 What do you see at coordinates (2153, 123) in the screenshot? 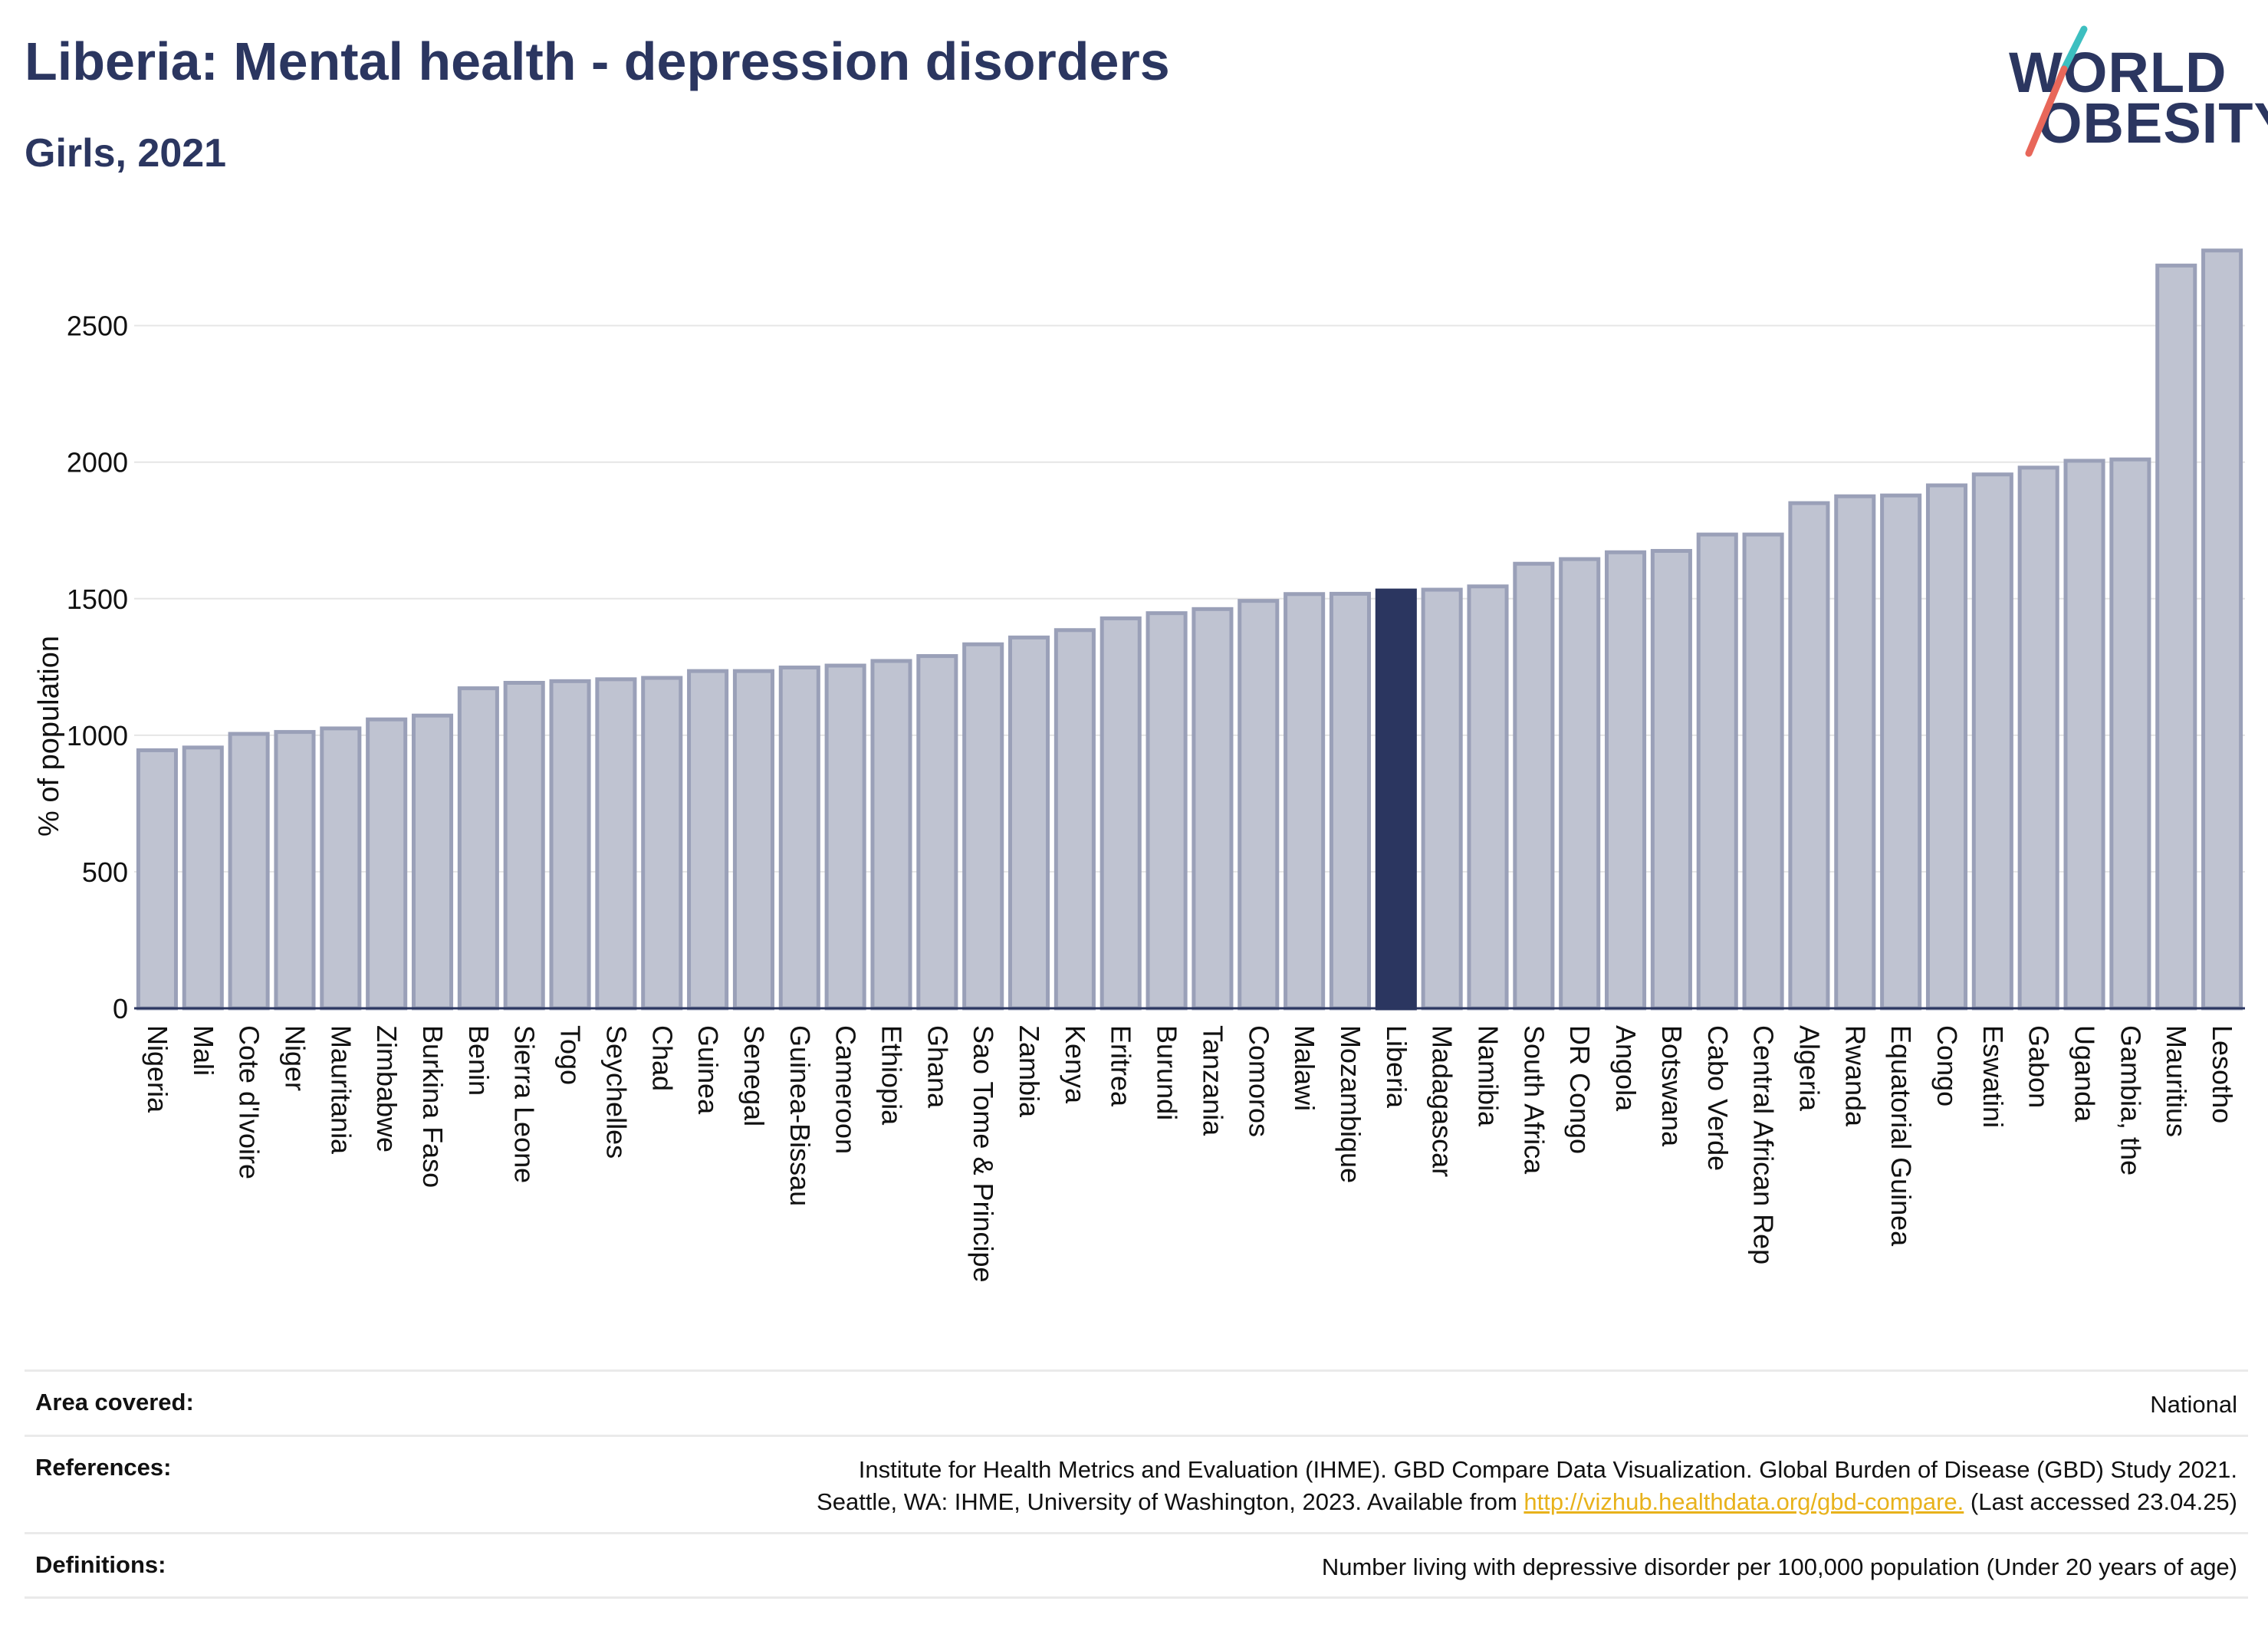
I see `logo-line-2: OBESITY` at bounding box center [2153, 123].